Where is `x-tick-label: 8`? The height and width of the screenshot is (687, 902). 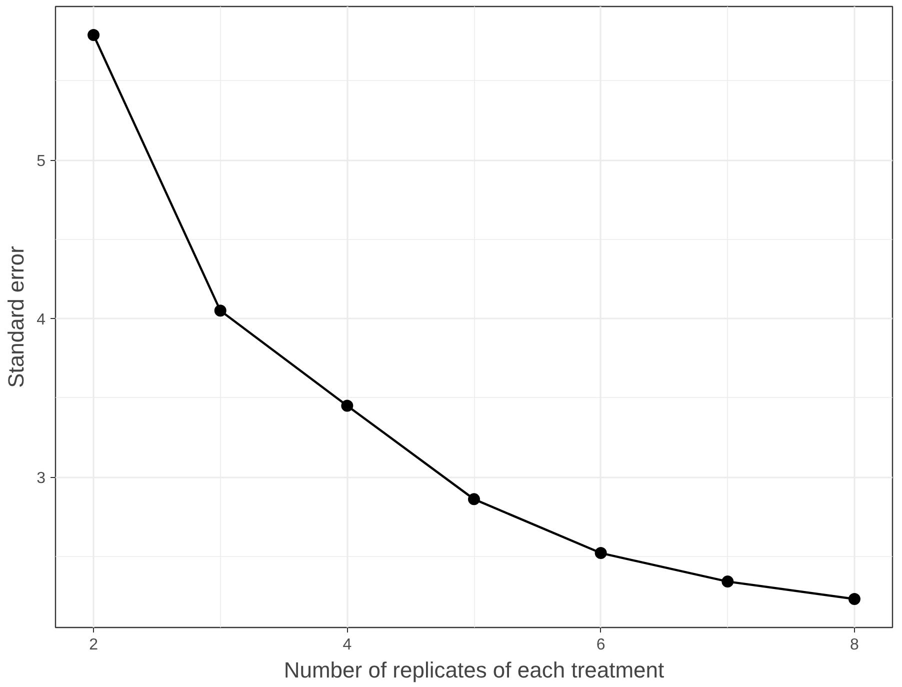 x-tick-label: 8 is located at coordinates (855, 645).